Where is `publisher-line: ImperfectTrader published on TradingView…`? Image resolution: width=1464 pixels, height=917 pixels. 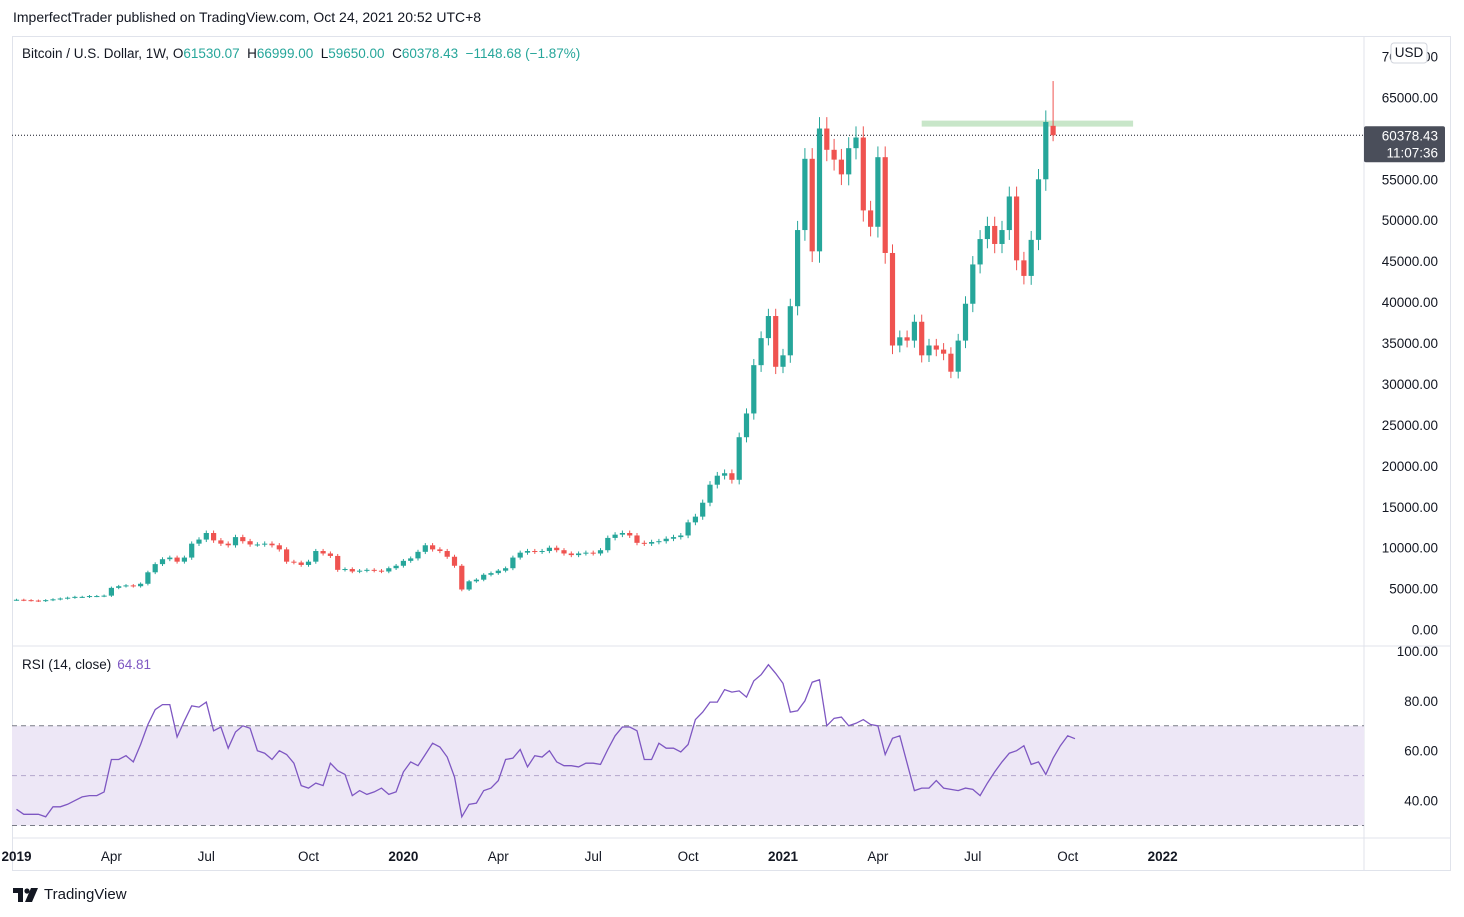 publisher-line: ImperfectTrader published on TradingView… is located at coordinates (247, 17).